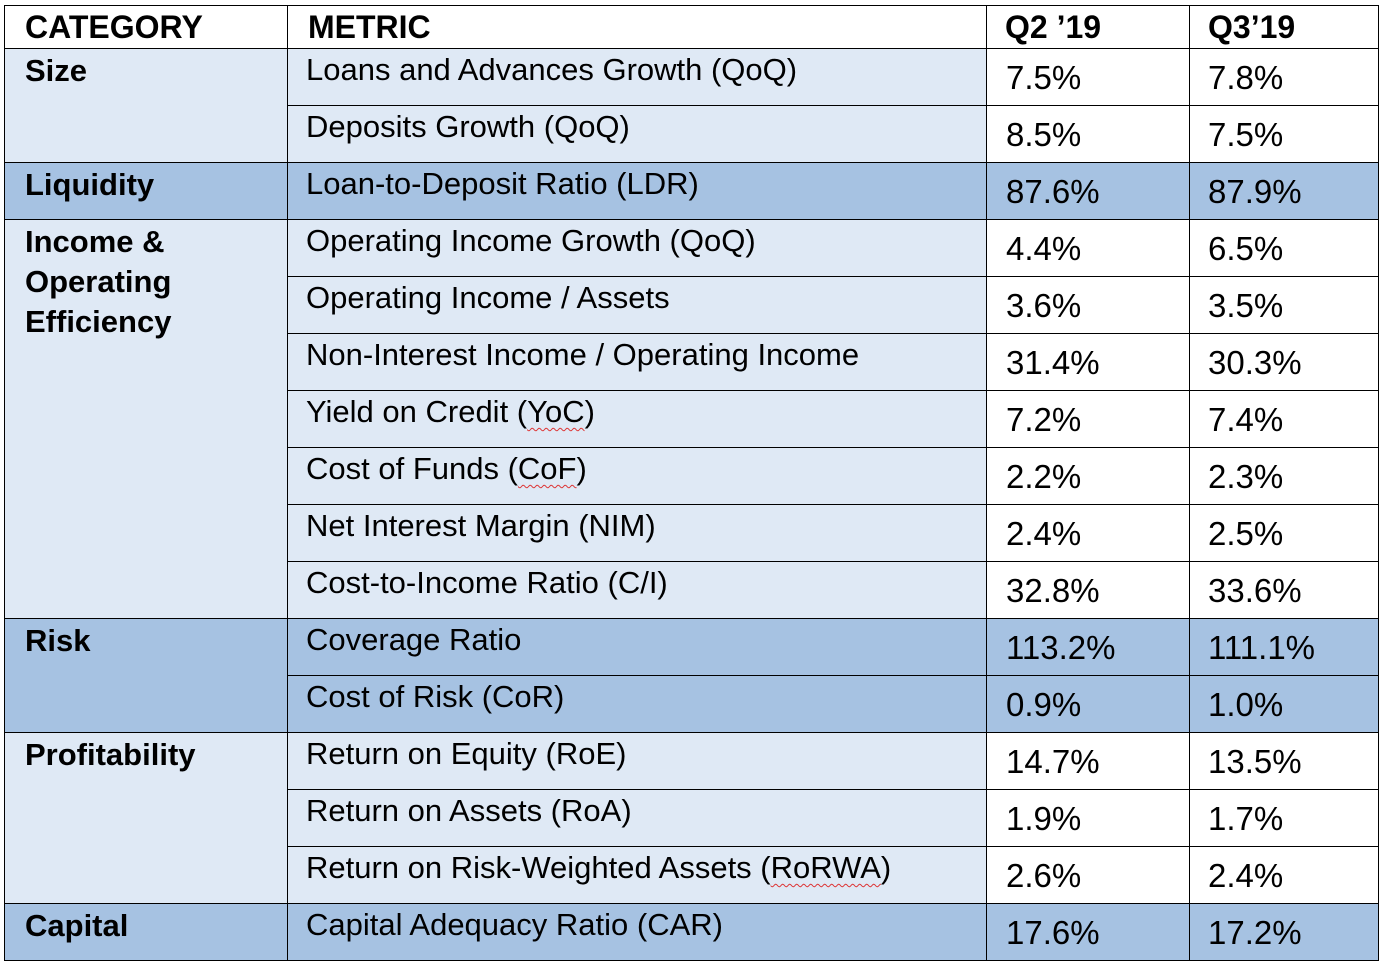  What do you see at coordinates (1088, 932) in the screenshot?
I see `q2-value-cell: 17.6%` at bounding box center [1088, 932].